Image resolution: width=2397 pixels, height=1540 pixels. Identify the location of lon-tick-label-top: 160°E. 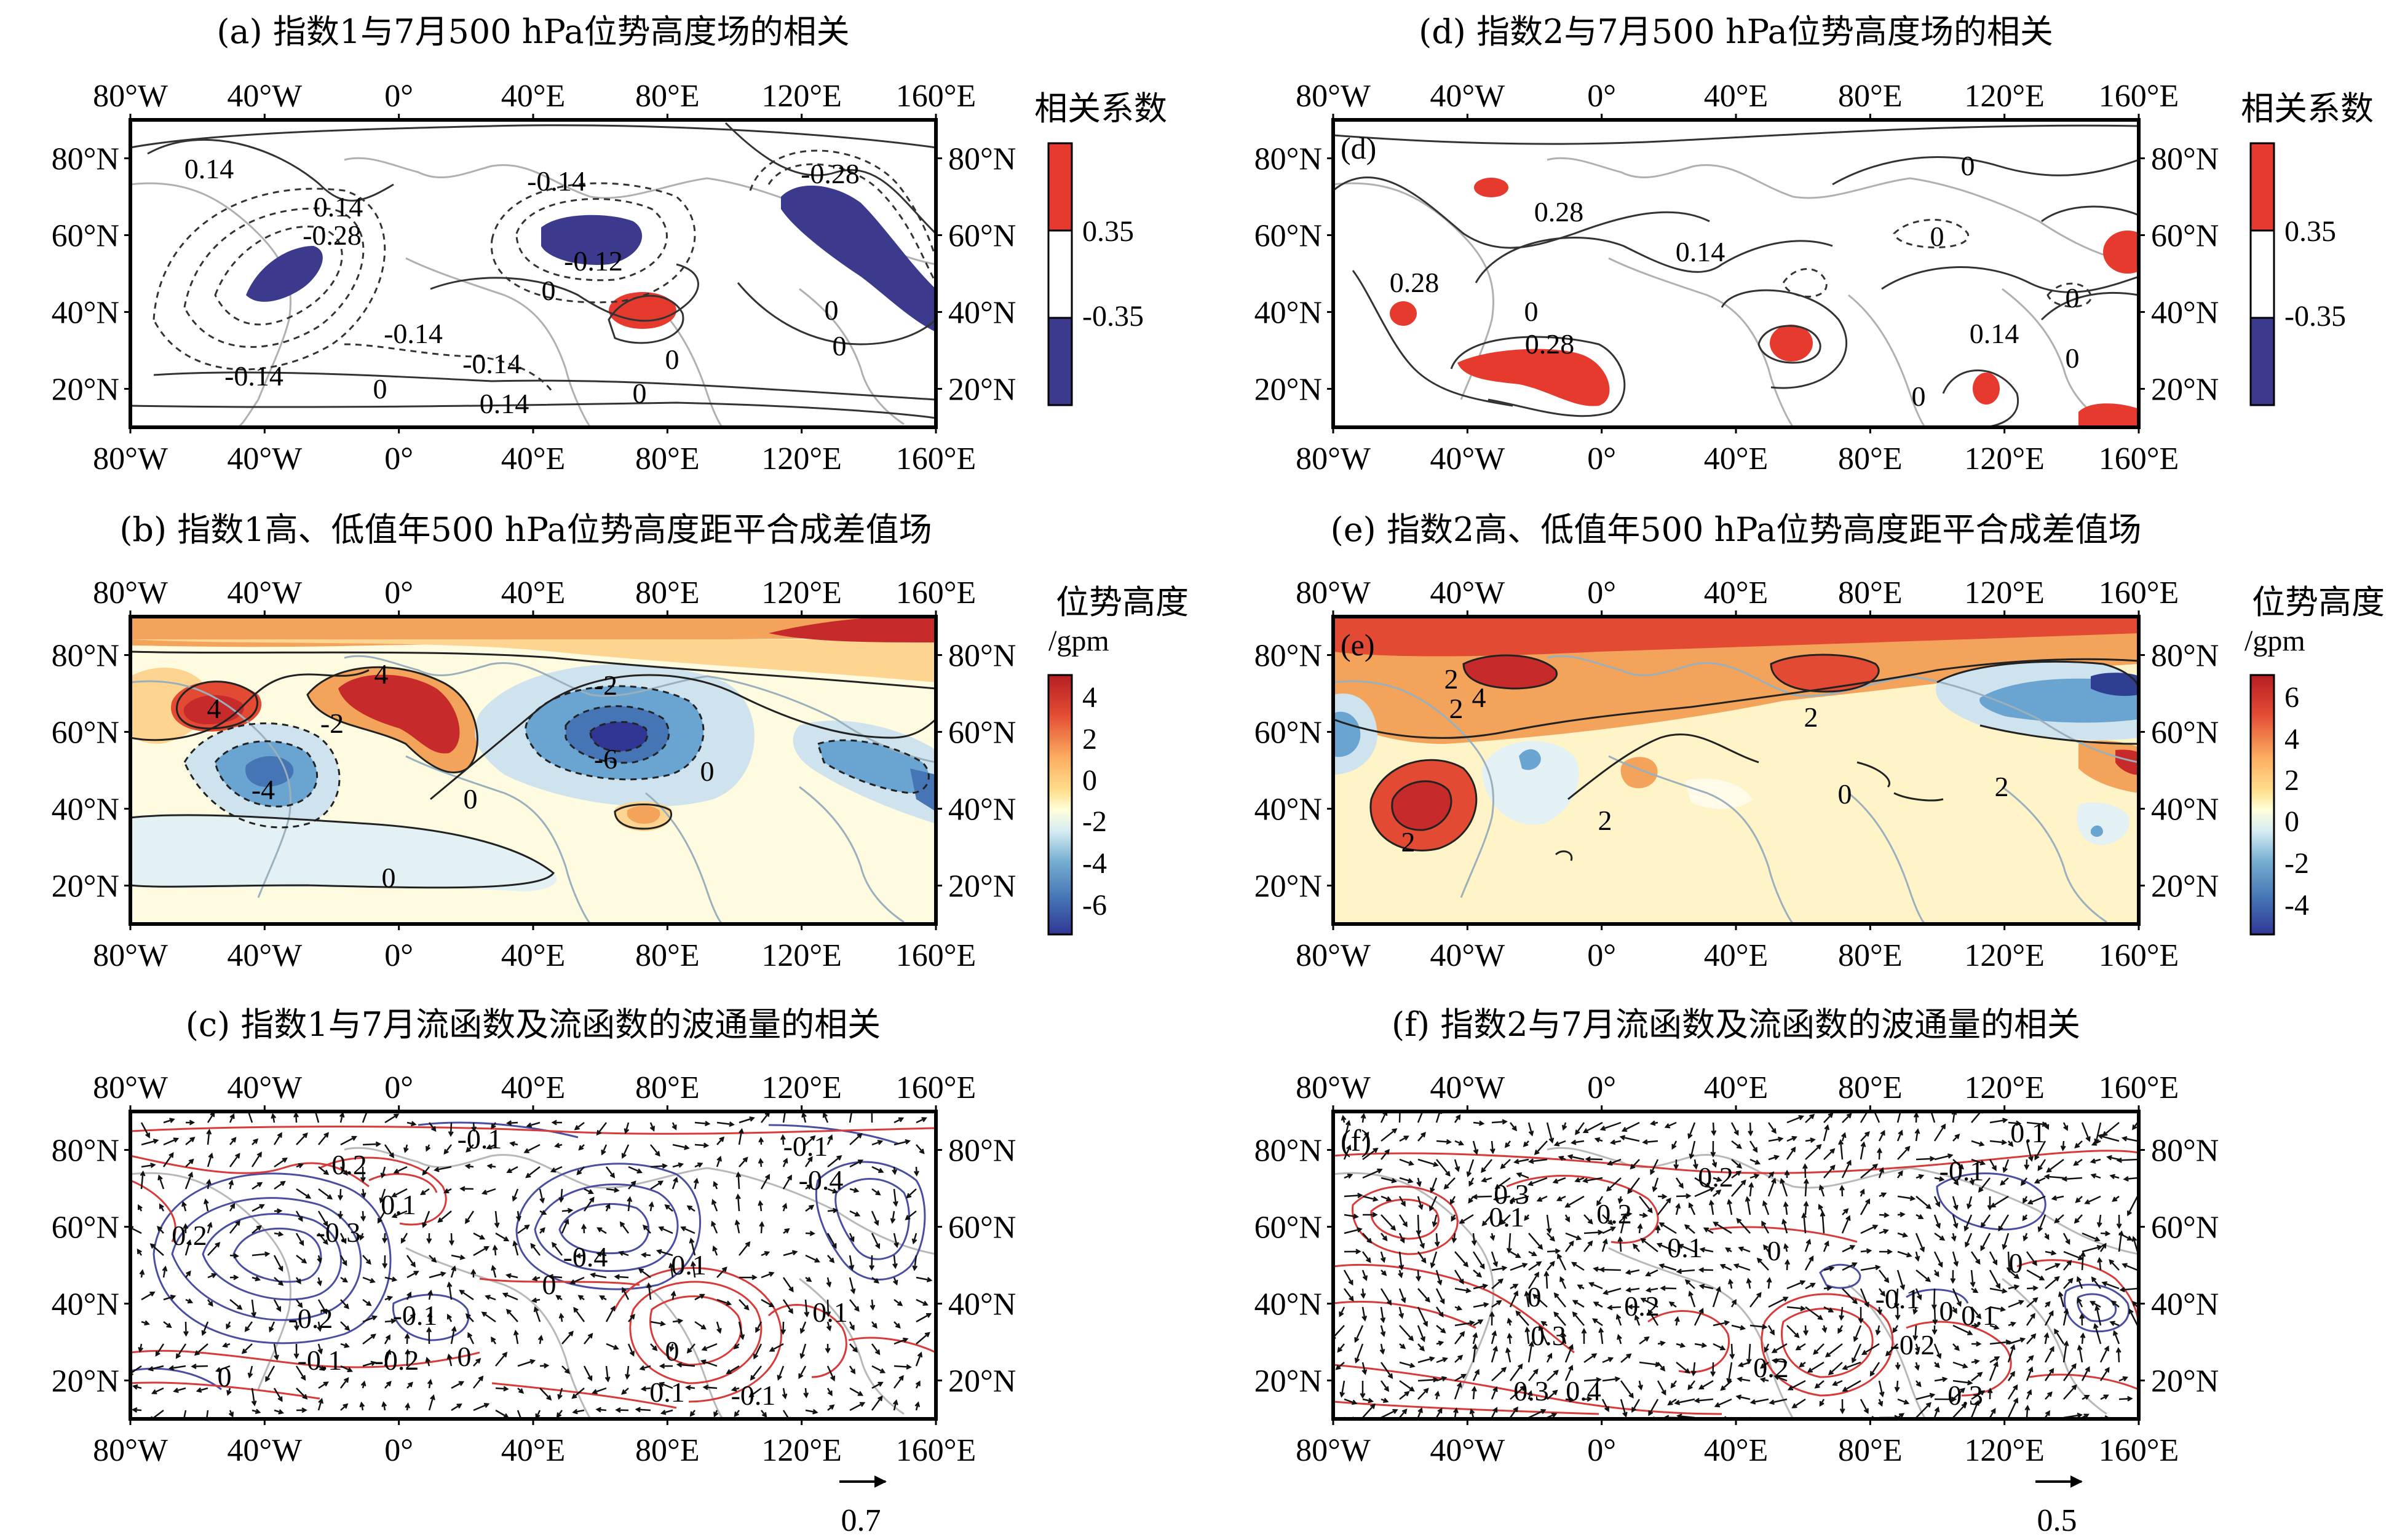
(2139, 96).